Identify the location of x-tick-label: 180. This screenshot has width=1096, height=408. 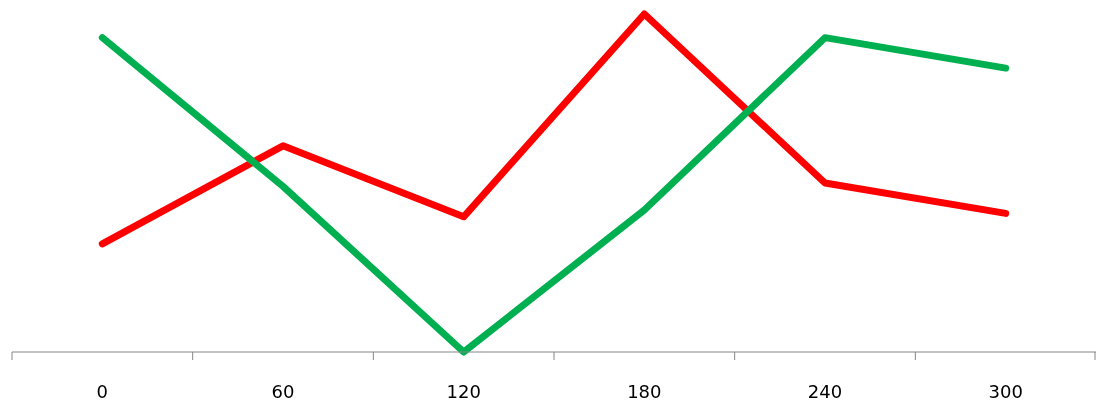
(644, 391).